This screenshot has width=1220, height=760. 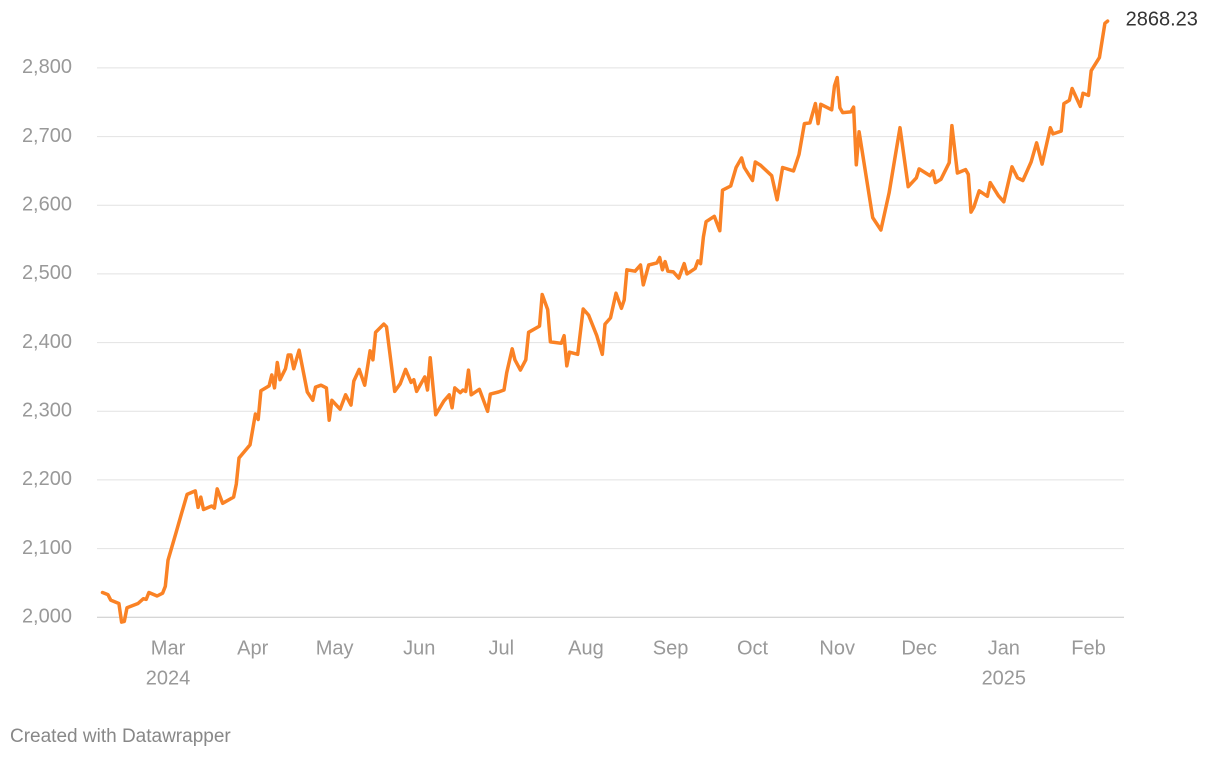 What do you see at coordinates (919, 648) in the screenshot?
I see `x-tick-label: Dec` at bounding box center [919, 648].